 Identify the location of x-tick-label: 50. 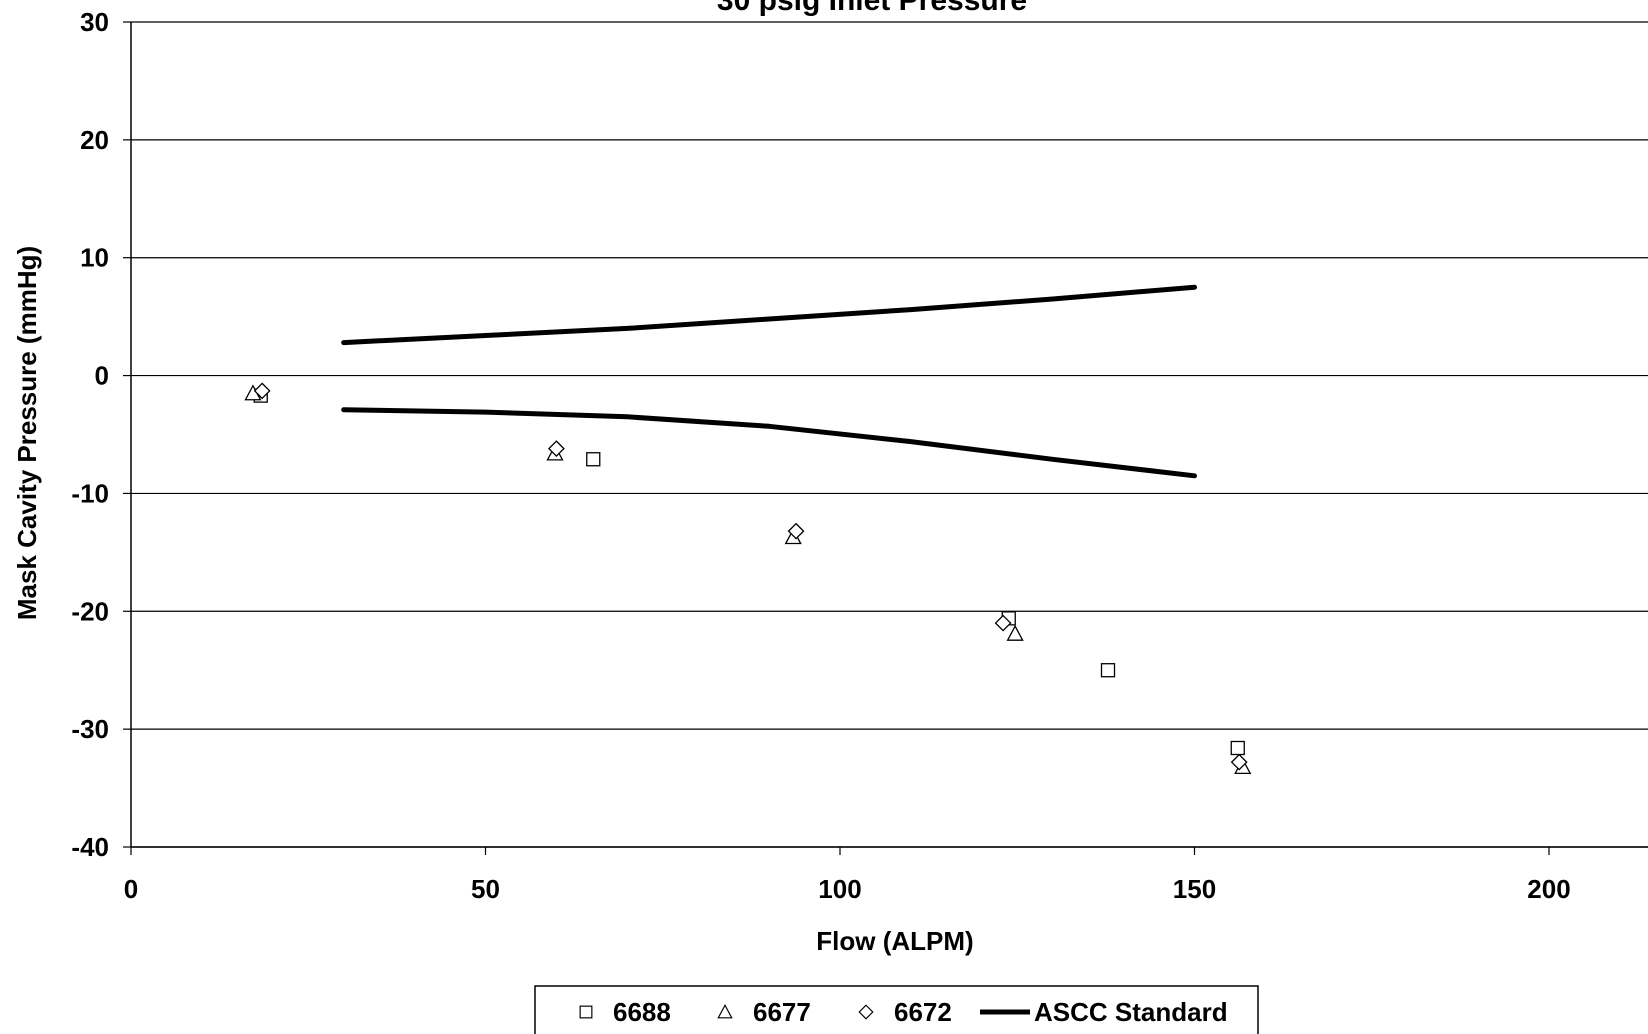
(485, 889).